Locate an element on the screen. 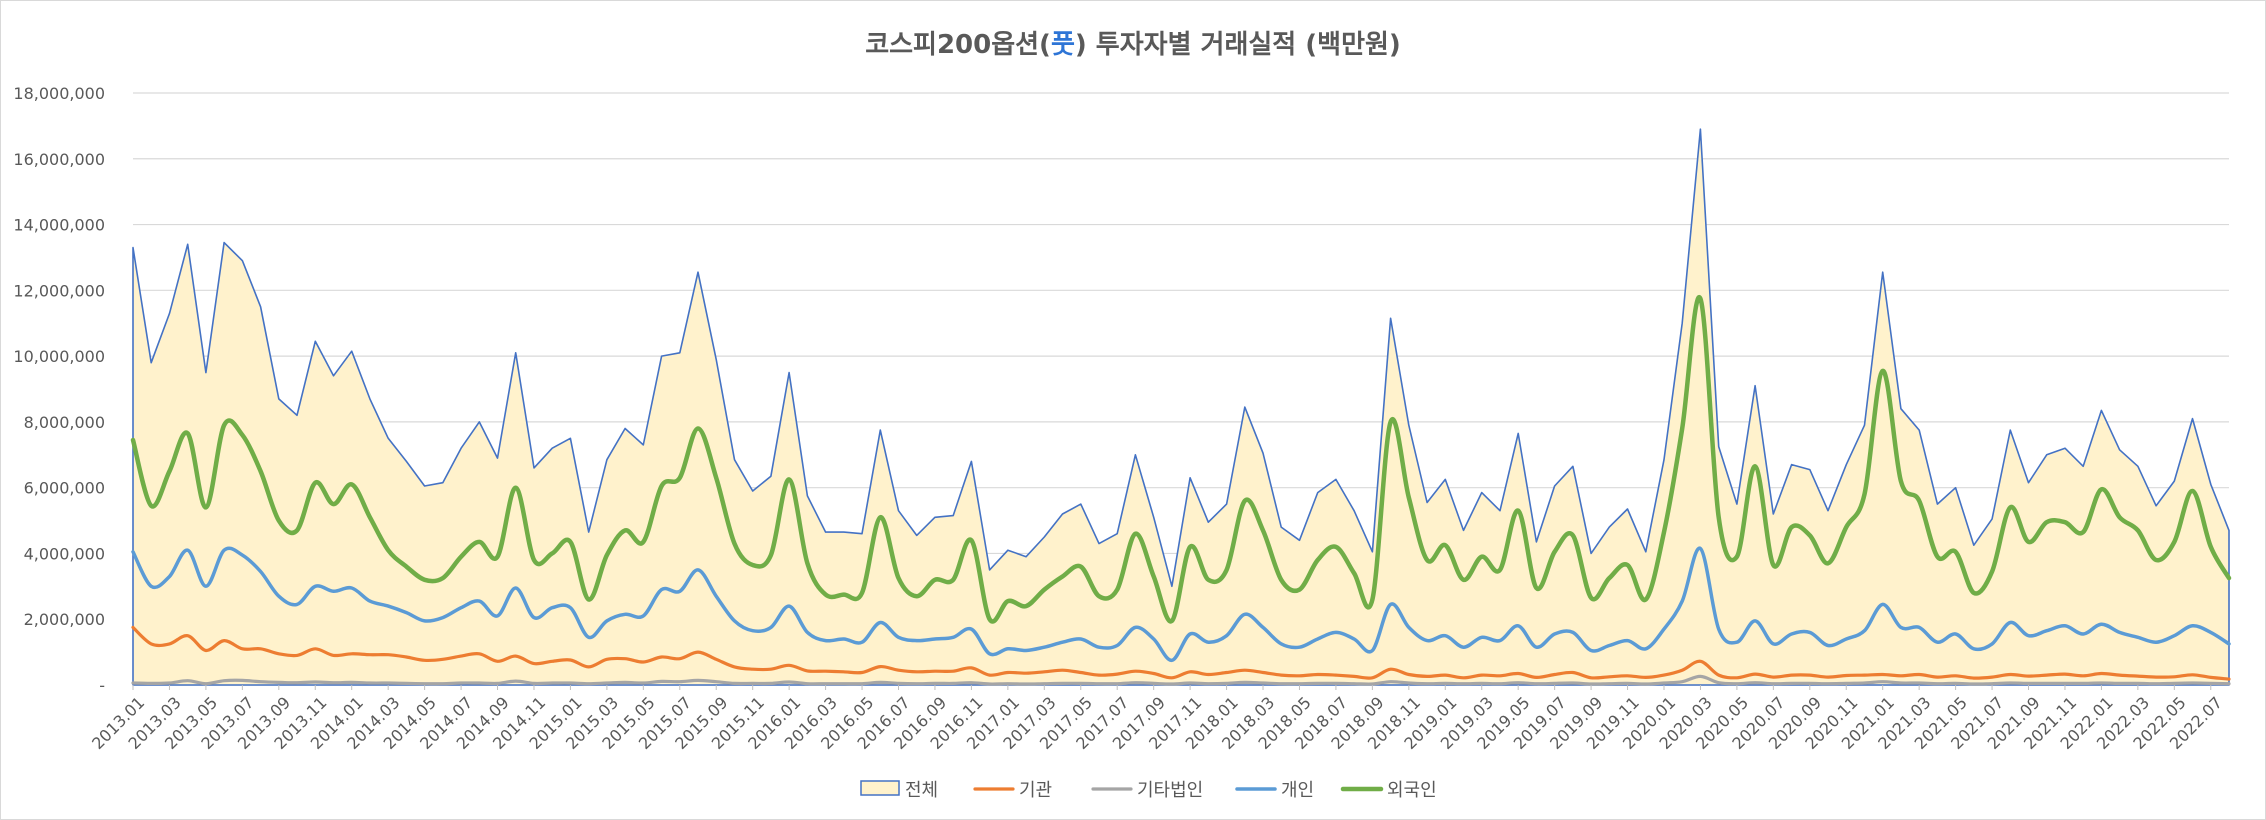  y-tick-label: 4,000,000 is located at coordinates (64, 553).